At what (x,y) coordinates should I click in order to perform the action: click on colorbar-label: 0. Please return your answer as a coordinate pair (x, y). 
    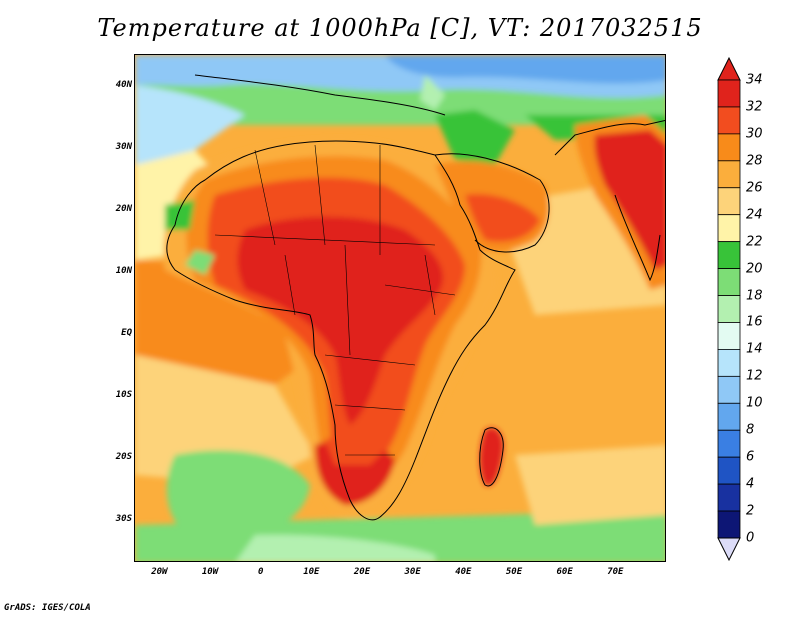
    Looking at the image, I should click on (750, 538).